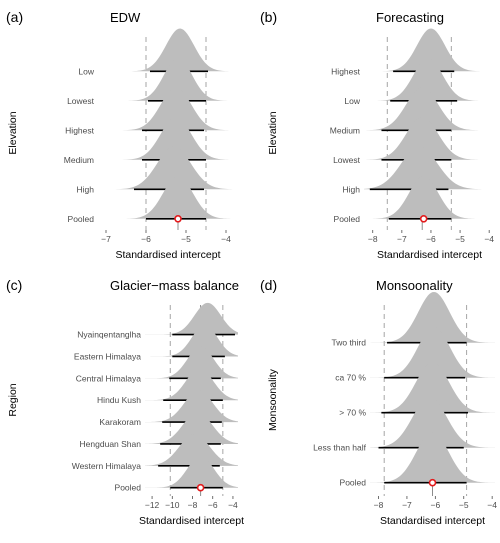 Image resolution: width=500 pixels, height=543 pixels. Describe the element at coordinates (273, 399) in the screenshot. I see `y-axis-title: Monsoonality` at that location.